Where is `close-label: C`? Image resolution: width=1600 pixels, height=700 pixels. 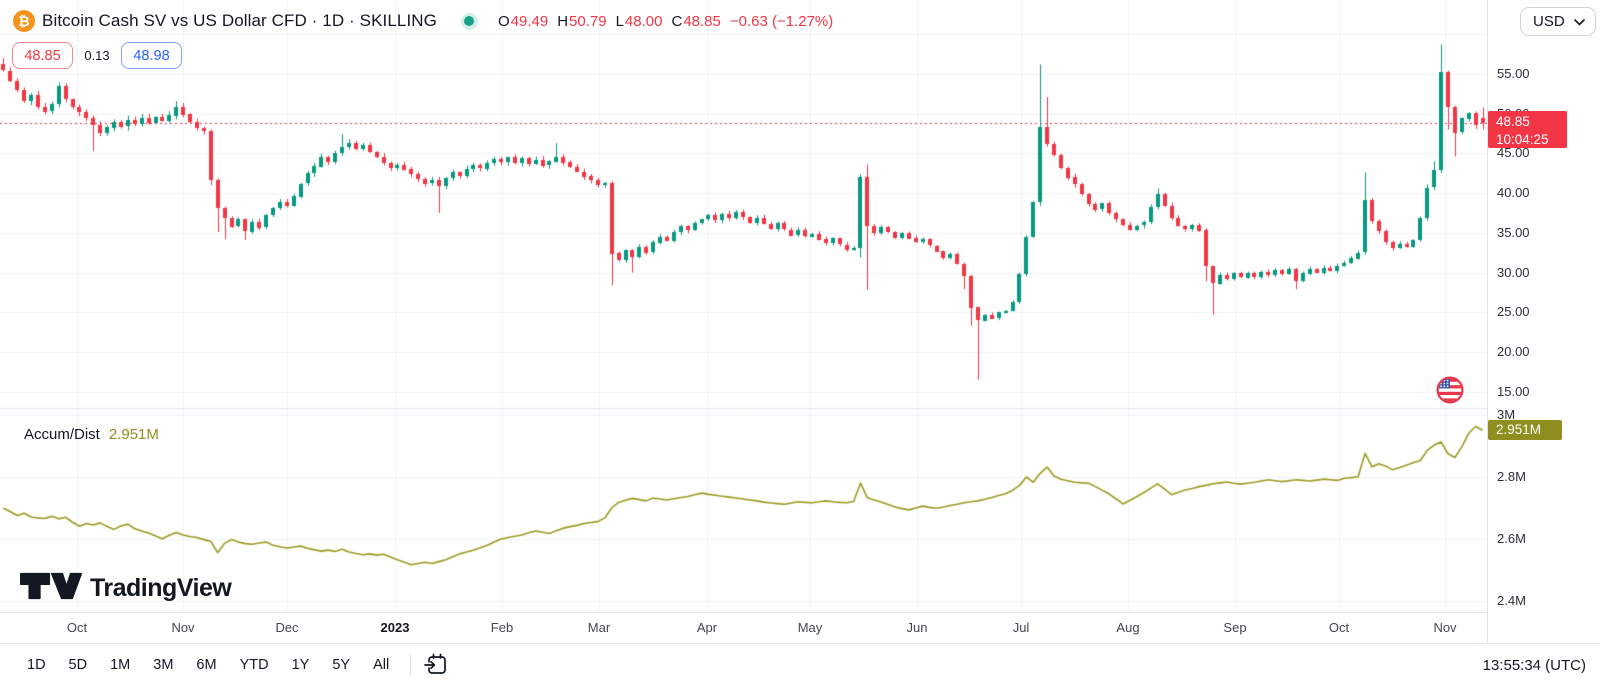
close-label: C is located at coordinates (677, 21).